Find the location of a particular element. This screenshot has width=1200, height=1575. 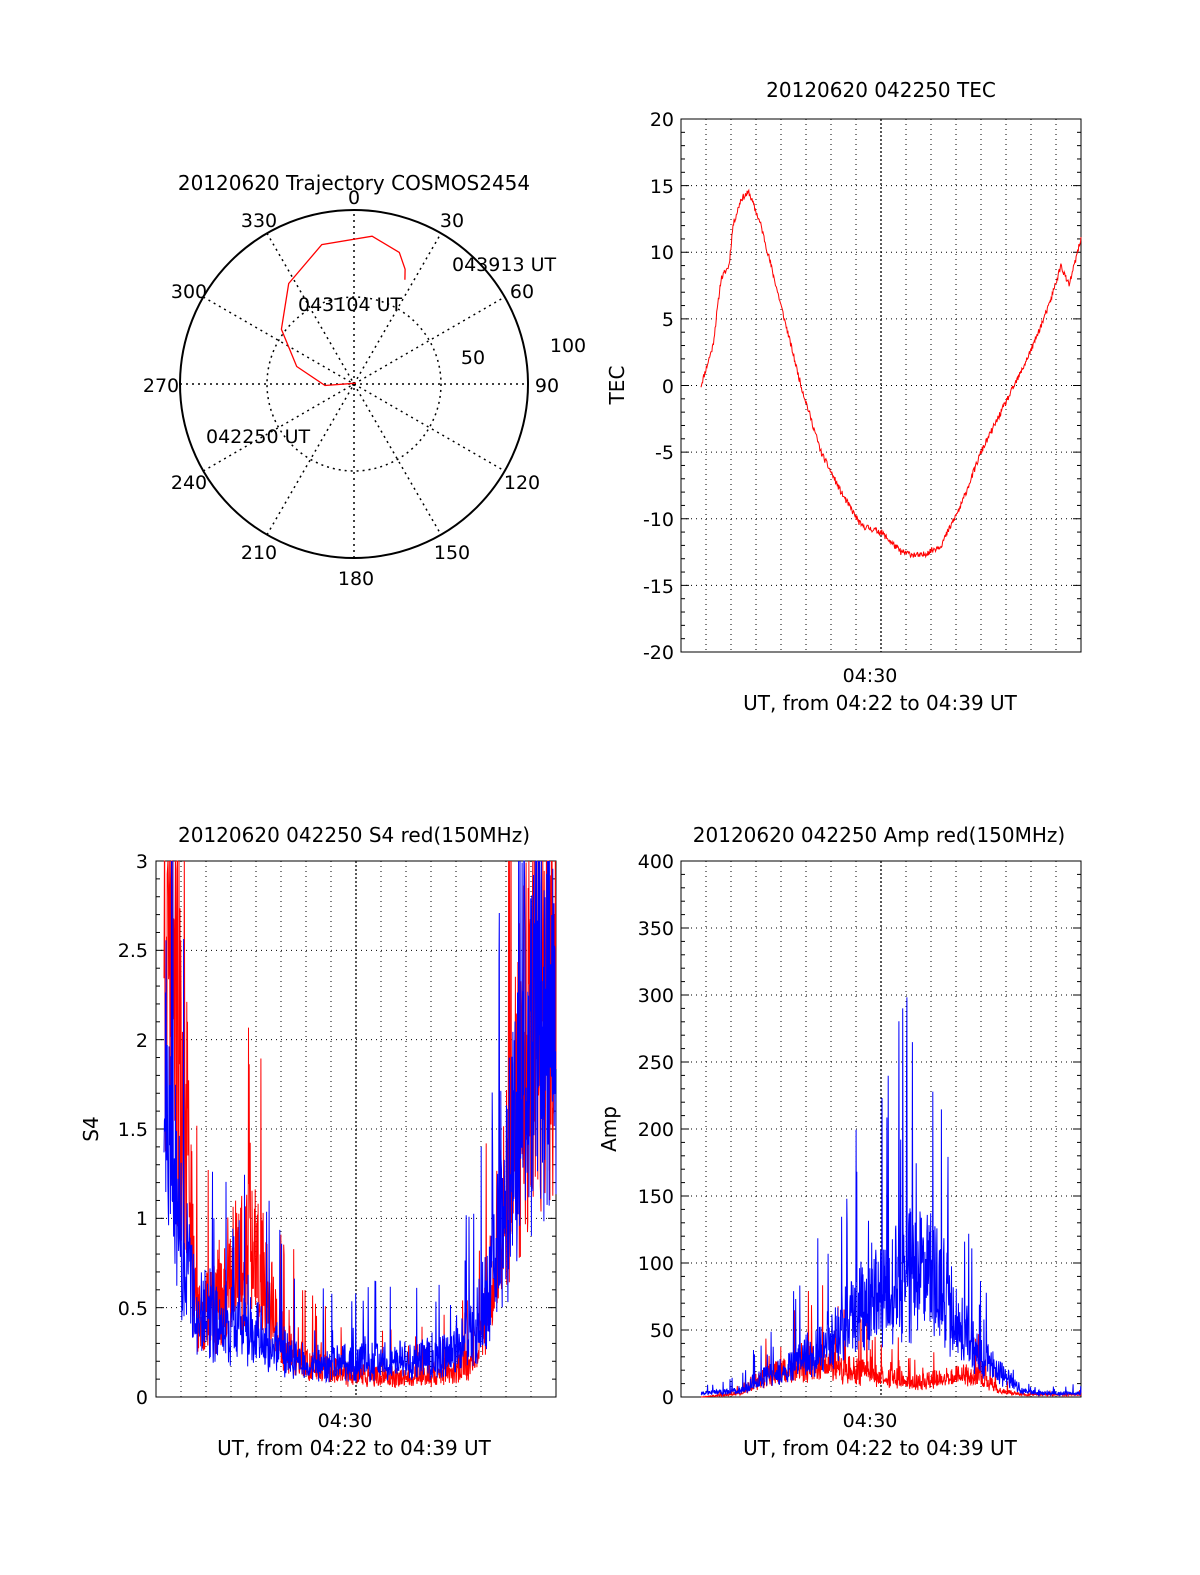

azimuth-label-120: 120 is located at coordinates (522, 483).